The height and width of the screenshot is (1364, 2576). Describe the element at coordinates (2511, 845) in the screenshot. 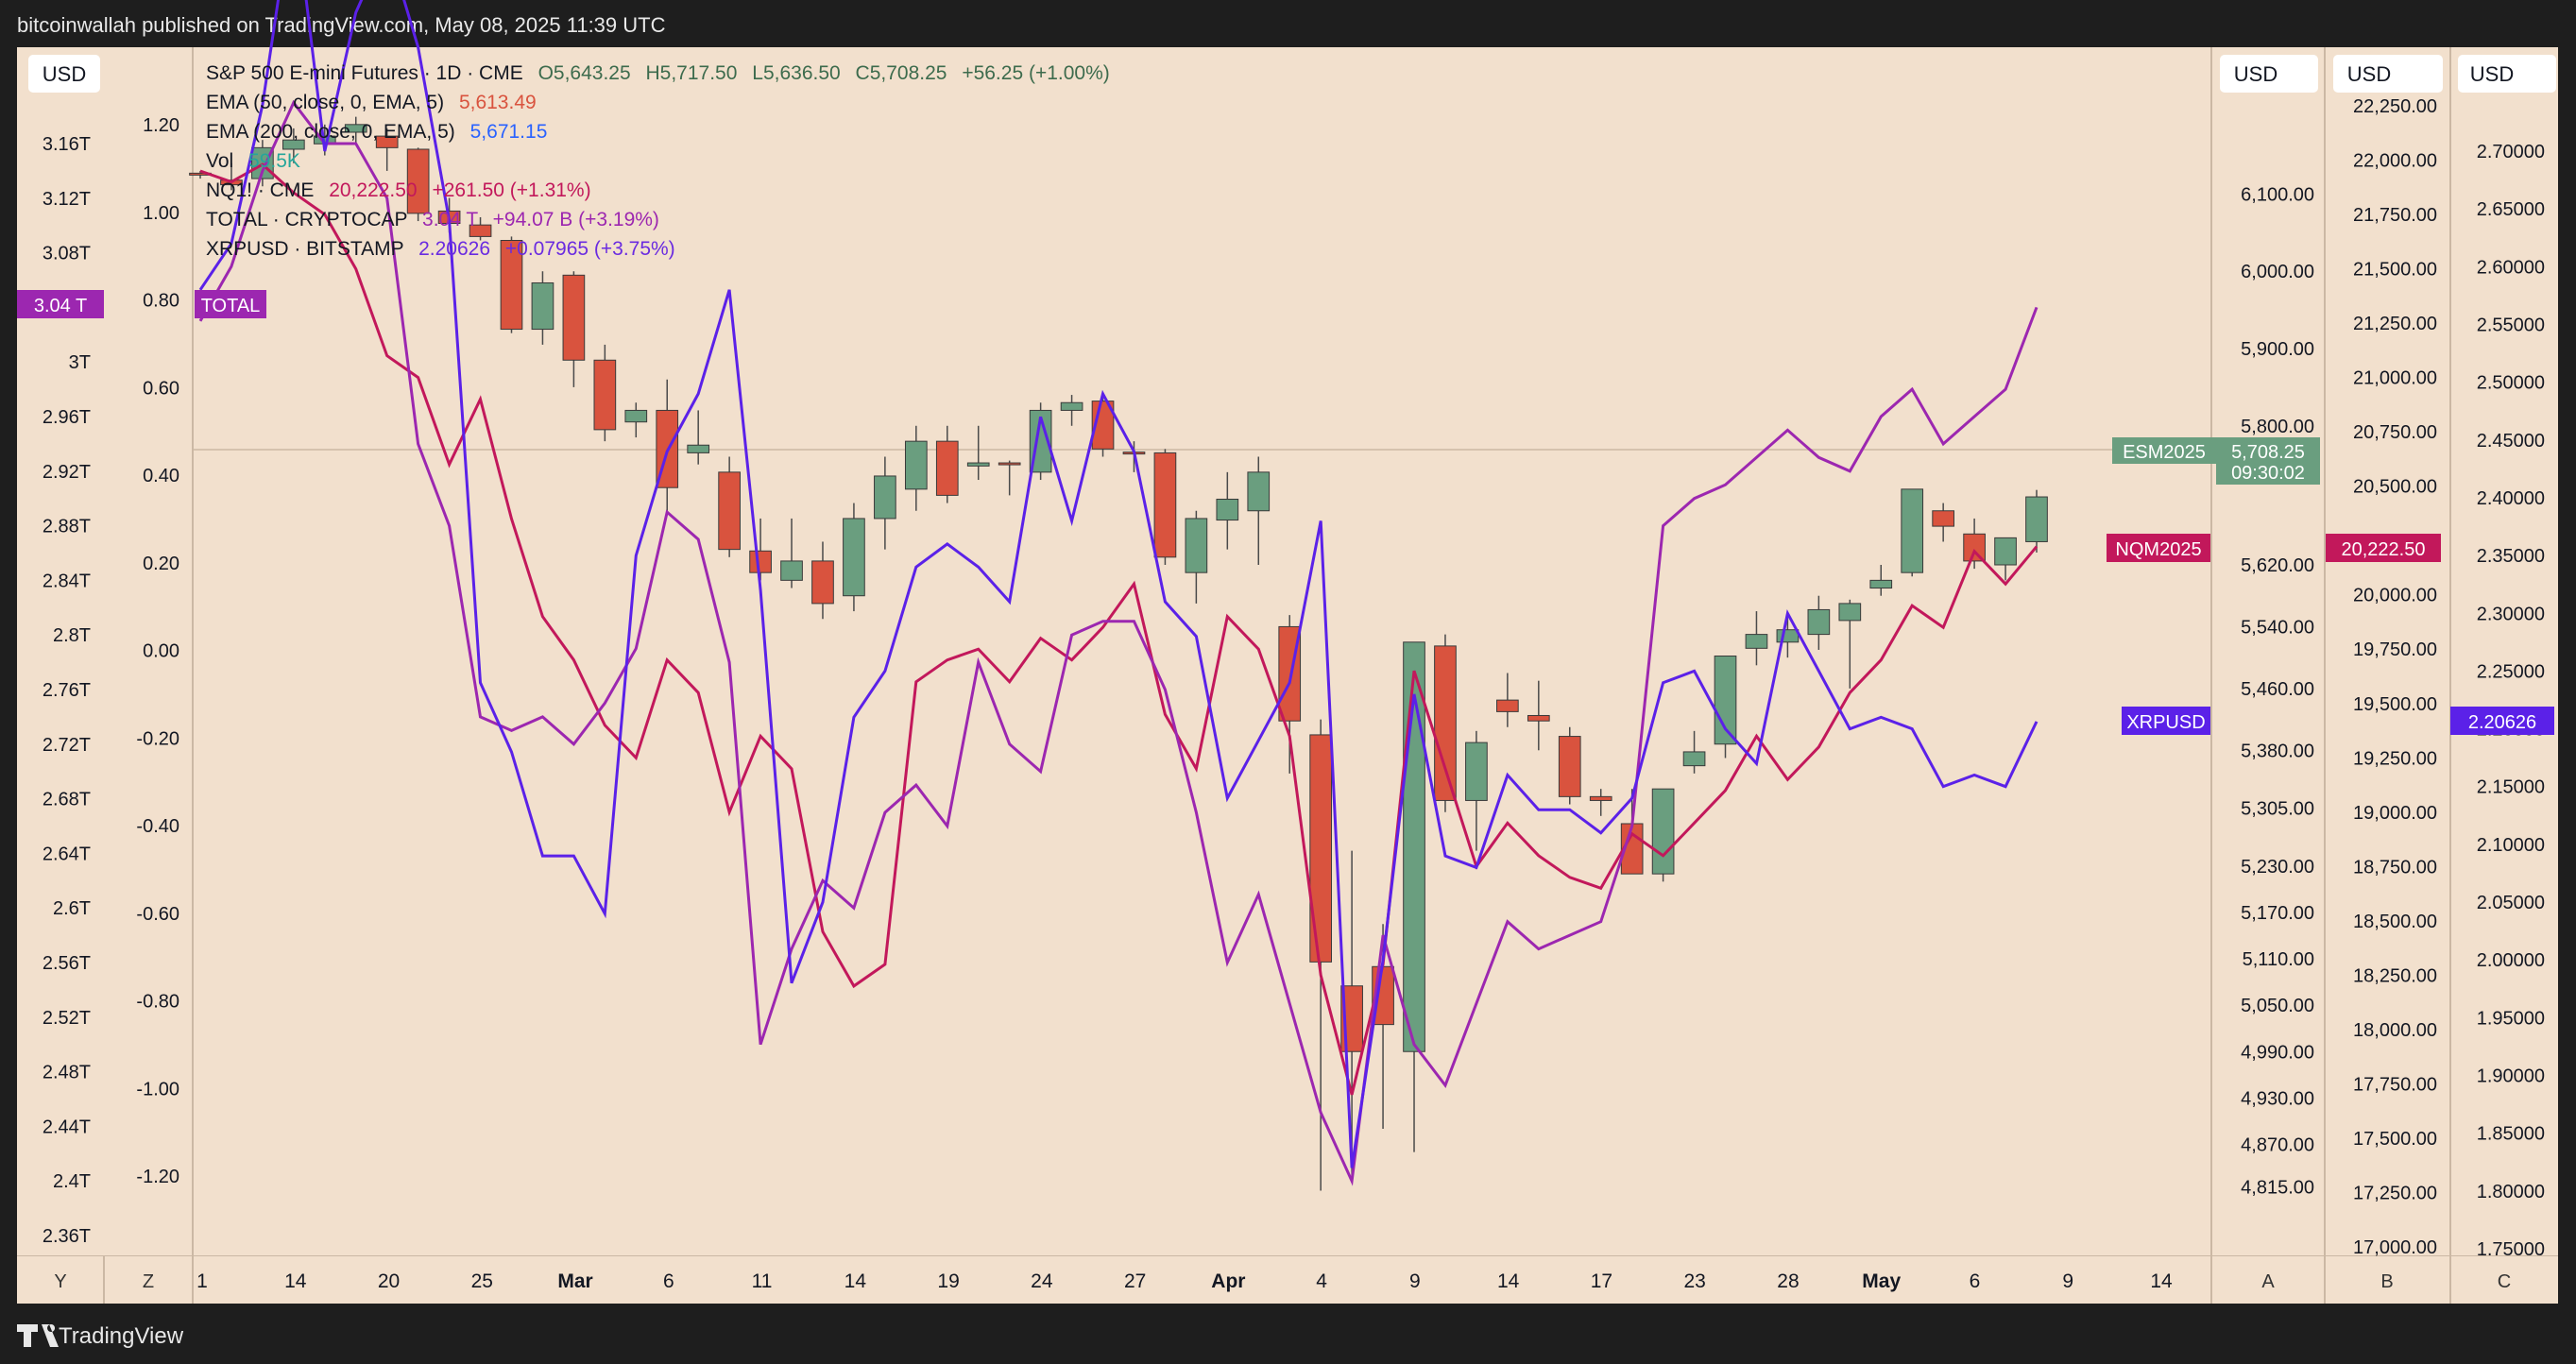

I see `axis-xrp-tick: 2.10000` at that location.